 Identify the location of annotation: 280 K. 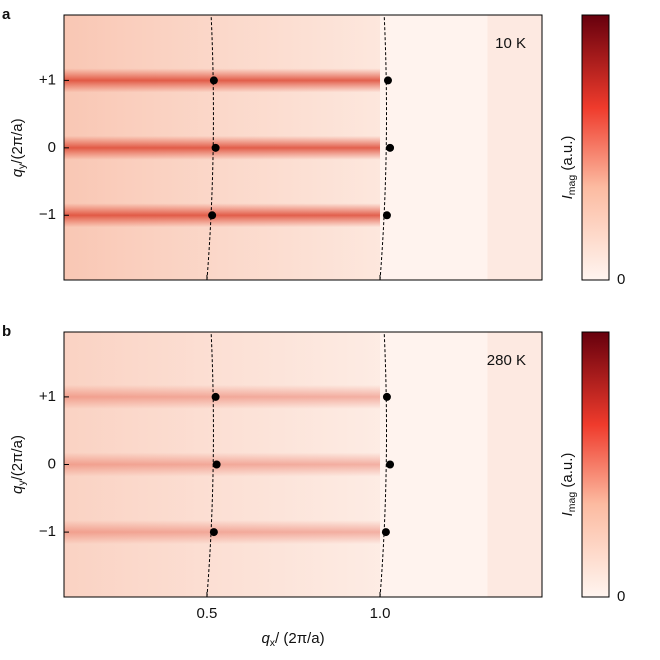
(506, 360).